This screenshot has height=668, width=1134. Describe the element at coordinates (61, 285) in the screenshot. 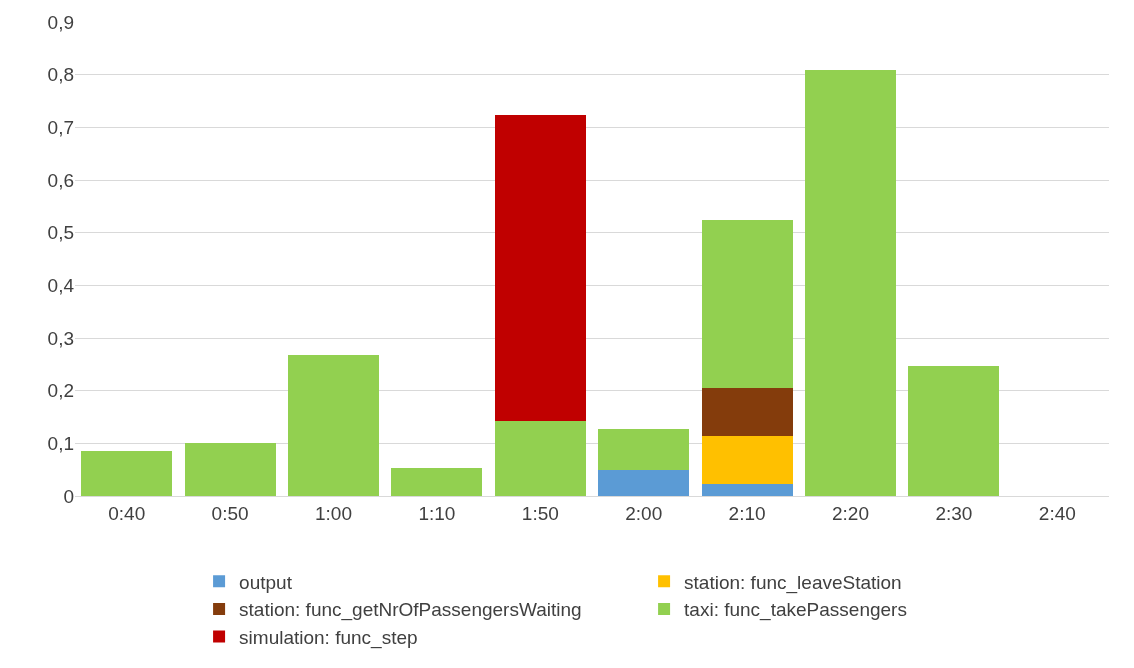

I see `y-tick-label: 0,4` at that location.